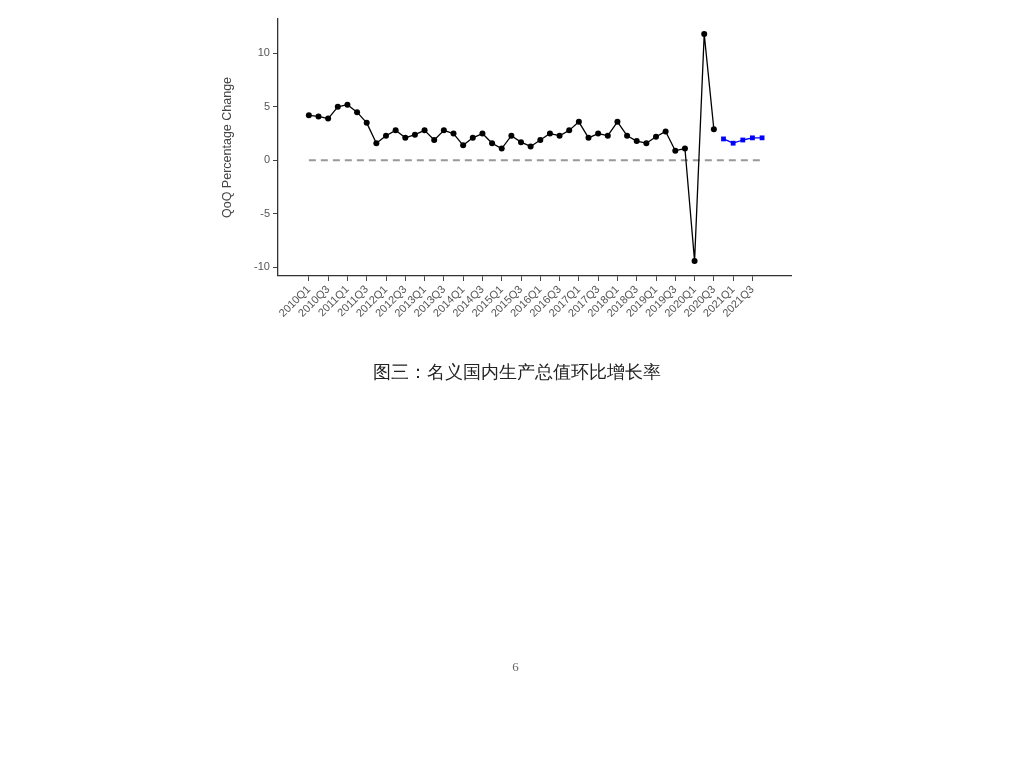  I want to click on y-tick-label: -5, so click(265, 212).